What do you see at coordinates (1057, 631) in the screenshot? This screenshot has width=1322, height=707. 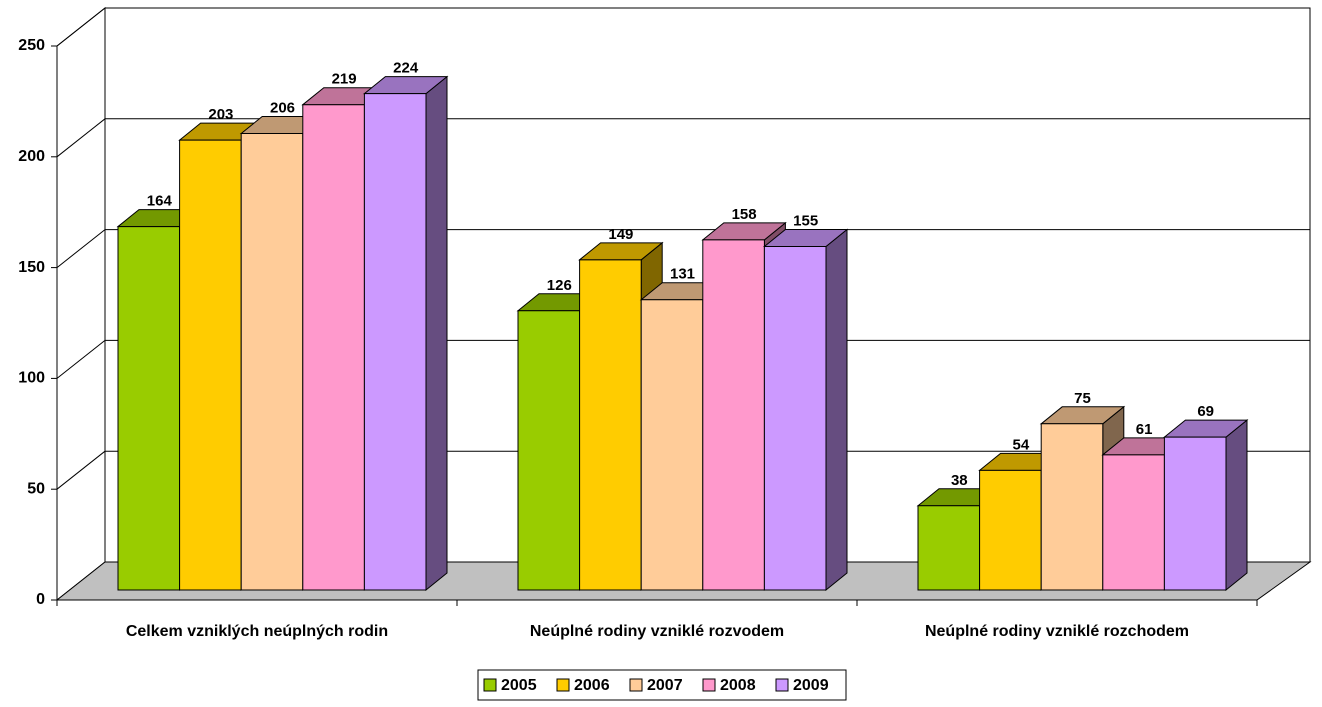 I see `x-tick-label: Neúplné rodiny vzniklé rozchodem` at bounding box center [1057, 631].